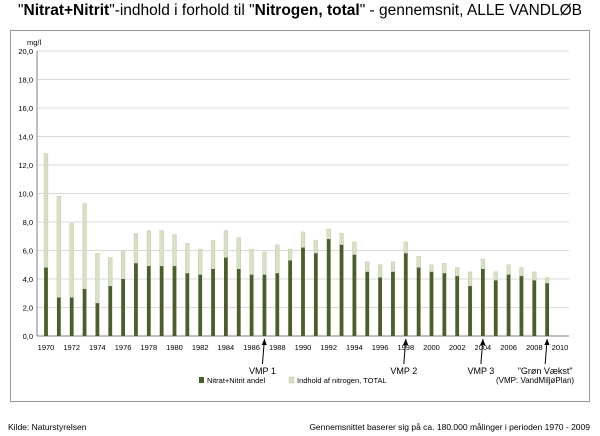 Image resolution: width=600 pixels, height=436 pixels. What do you see at coordinates (28, 251) in the screenshot?
I see `y-tick-label: 6,0` at bounding box center [28, 251].